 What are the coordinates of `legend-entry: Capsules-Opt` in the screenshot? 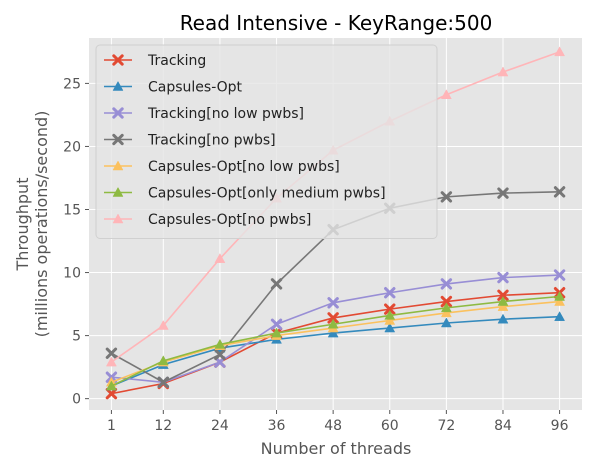 It's located at (173, 88).